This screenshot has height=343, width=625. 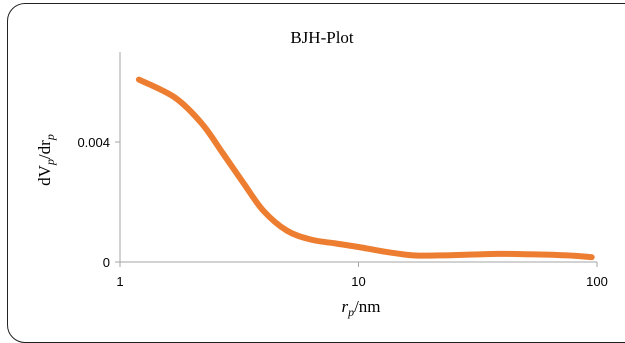 What do you see at coordinates (44, 149) in the screenshot?
I see `y-label-mid: /dr` at bounding box center [44, 149].